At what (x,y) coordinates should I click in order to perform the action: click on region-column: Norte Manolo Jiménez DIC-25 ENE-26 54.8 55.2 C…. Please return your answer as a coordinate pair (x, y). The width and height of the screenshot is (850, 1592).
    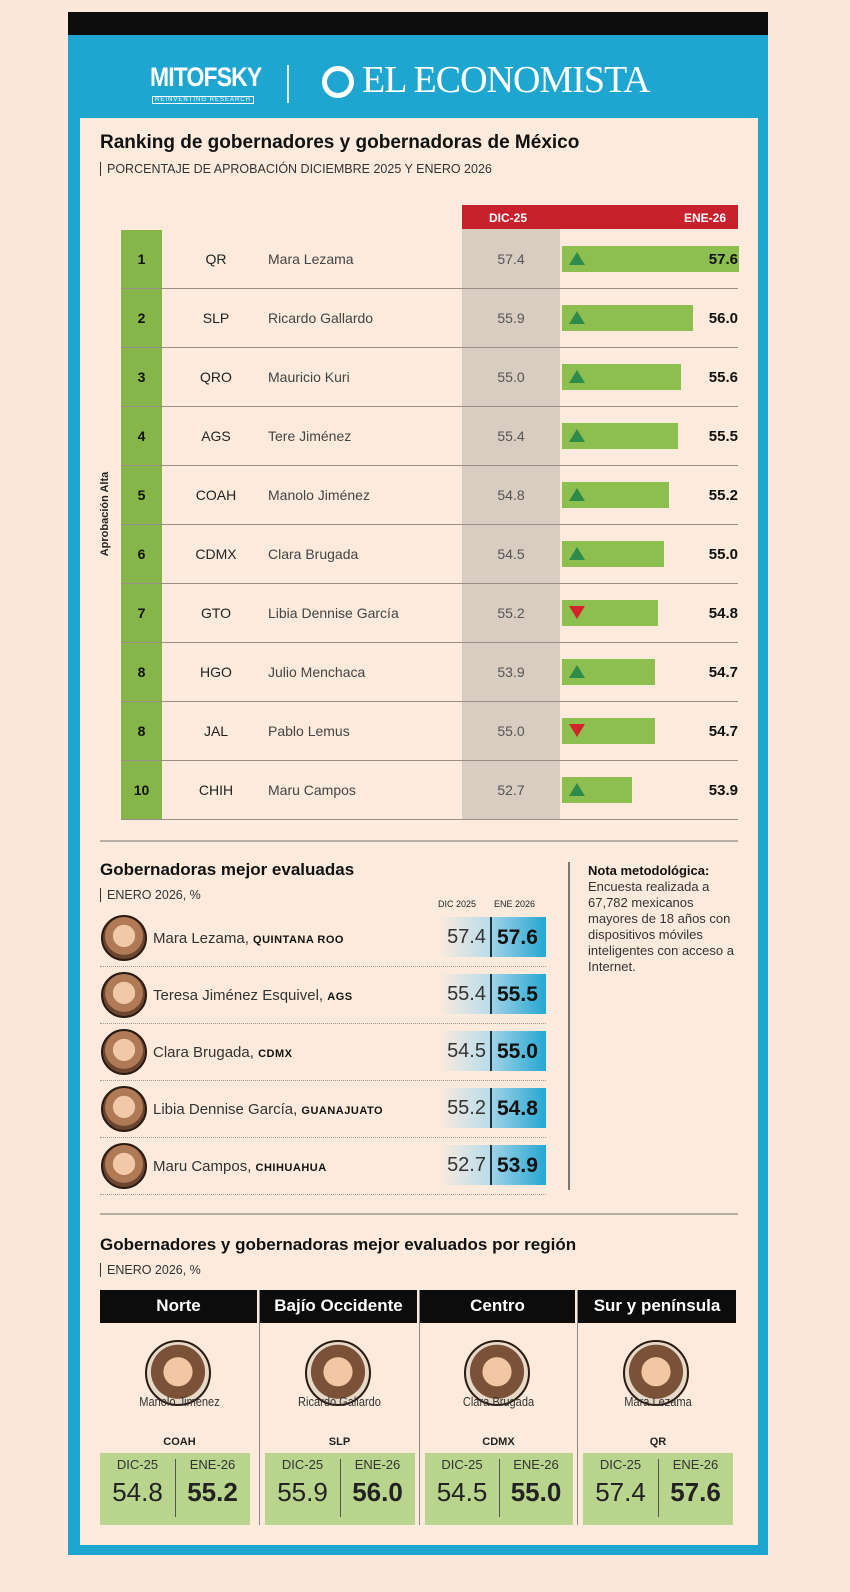
    Looking at the image, I should click on (180, 1407).